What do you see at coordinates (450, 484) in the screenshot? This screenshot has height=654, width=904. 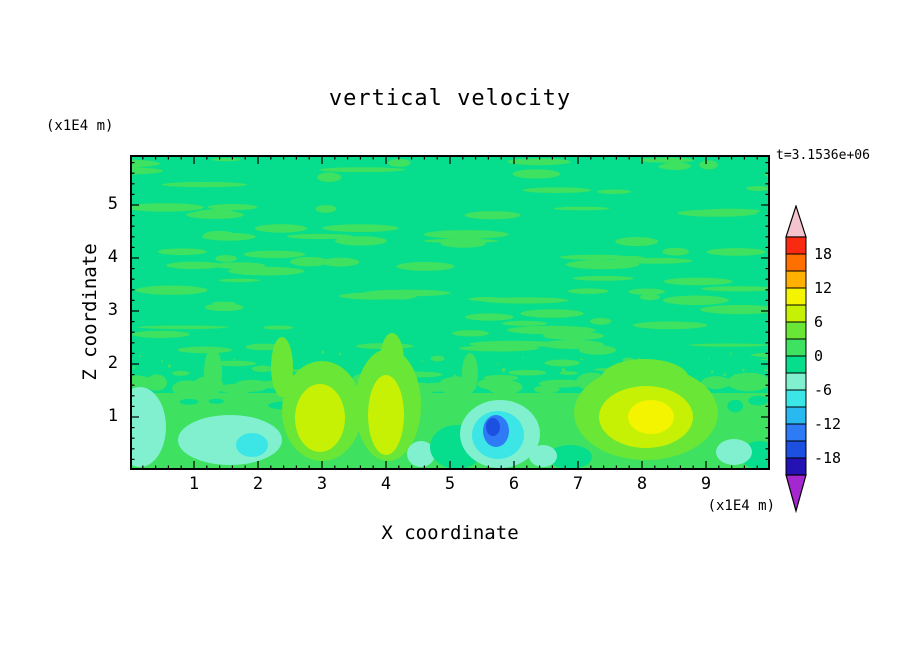 I see `x-tick-label: 5` at bounding box center [450, 484].